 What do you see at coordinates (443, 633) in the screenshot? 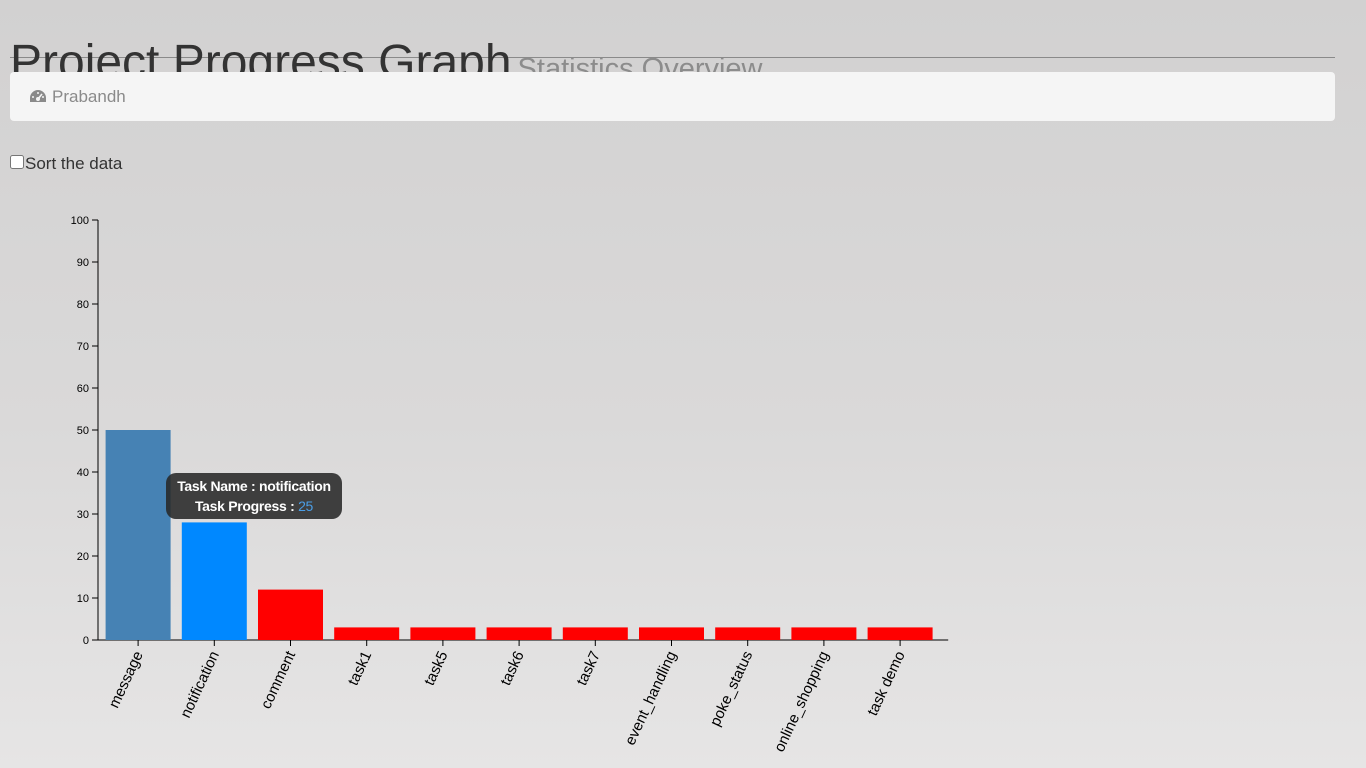
I see `bar-task5` at bounding box center [443, 633].